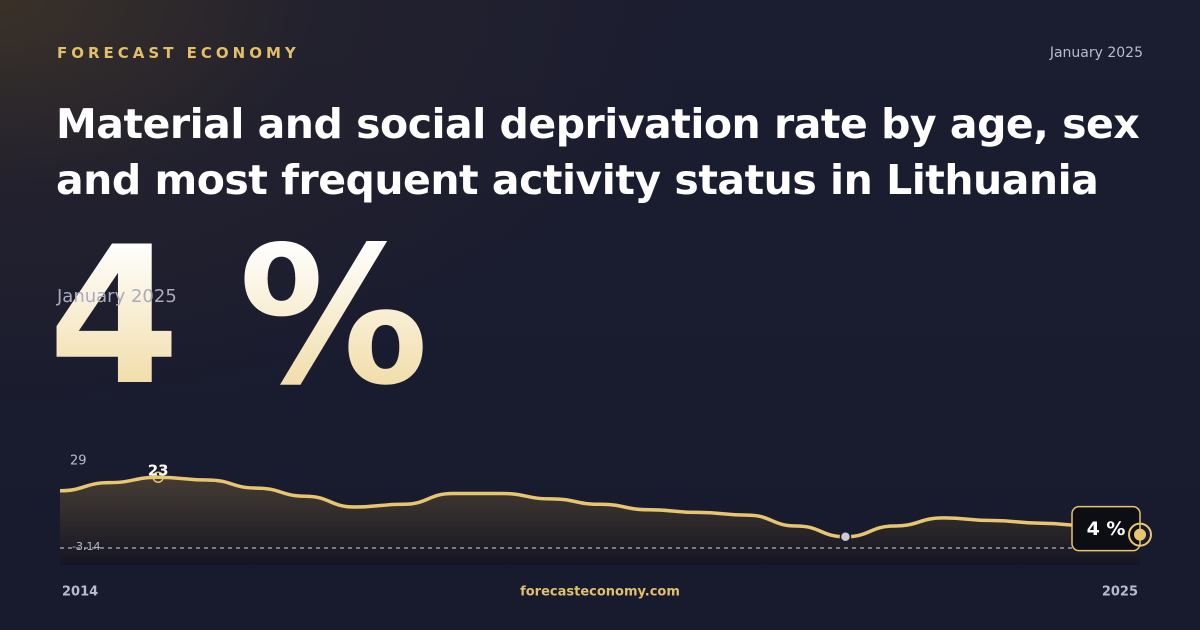  Describe the element at coordinates (158, 477) in the screenshot. I see `peak-point` at that location.